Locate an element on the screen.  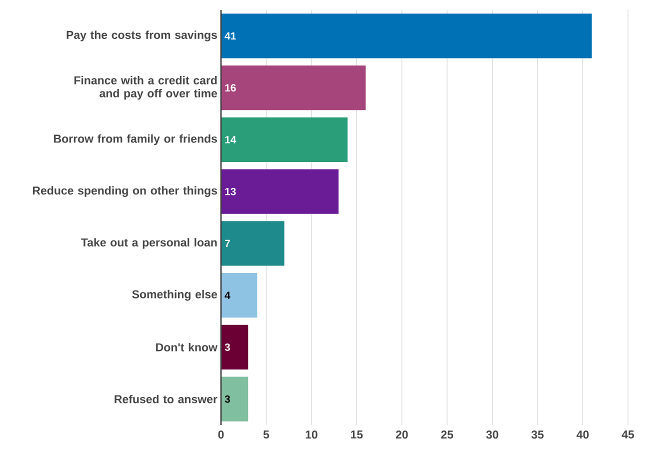
x-tick-label: 0 is located at coordinates (221, 434).